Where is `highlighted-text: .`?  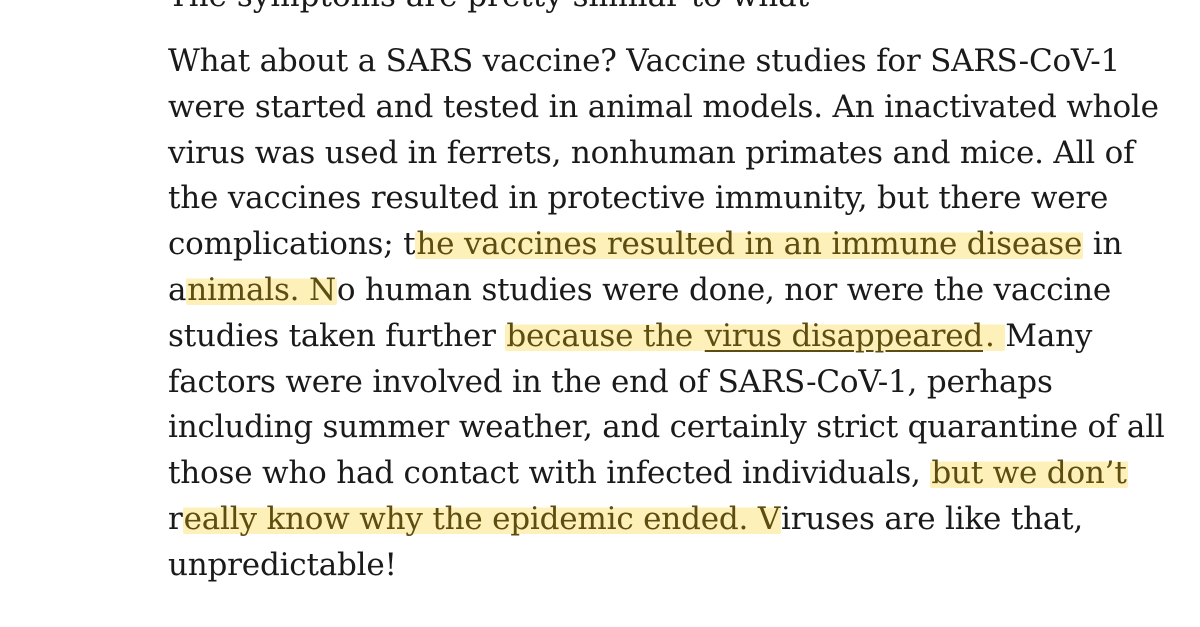
highlighted-text: . is located at coordinates (994, 335).